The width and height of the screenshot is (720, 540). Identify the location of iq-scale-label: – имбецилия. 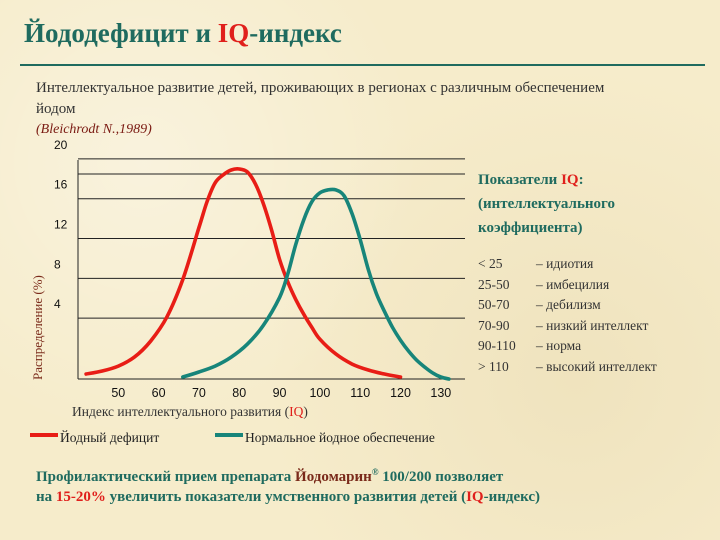
(573, 284).